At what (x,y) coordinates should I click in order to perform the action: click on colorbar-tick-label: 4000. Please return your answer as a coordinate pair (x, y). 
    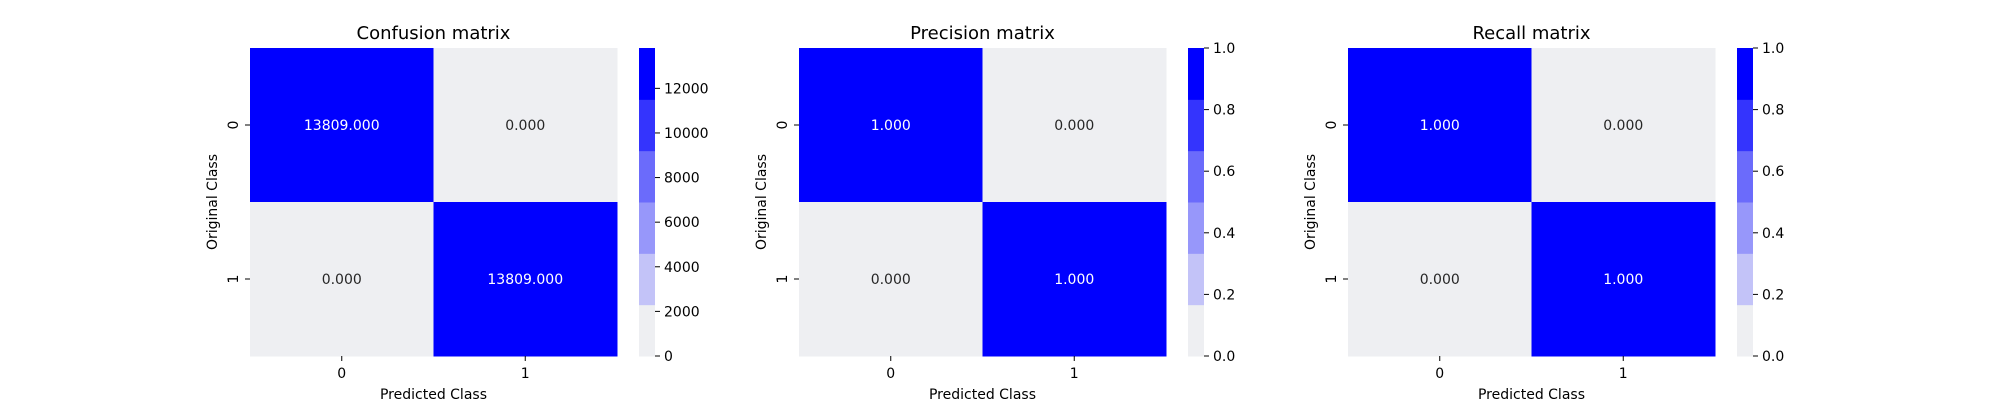
    Looking at the image, I should click on (682, 268).